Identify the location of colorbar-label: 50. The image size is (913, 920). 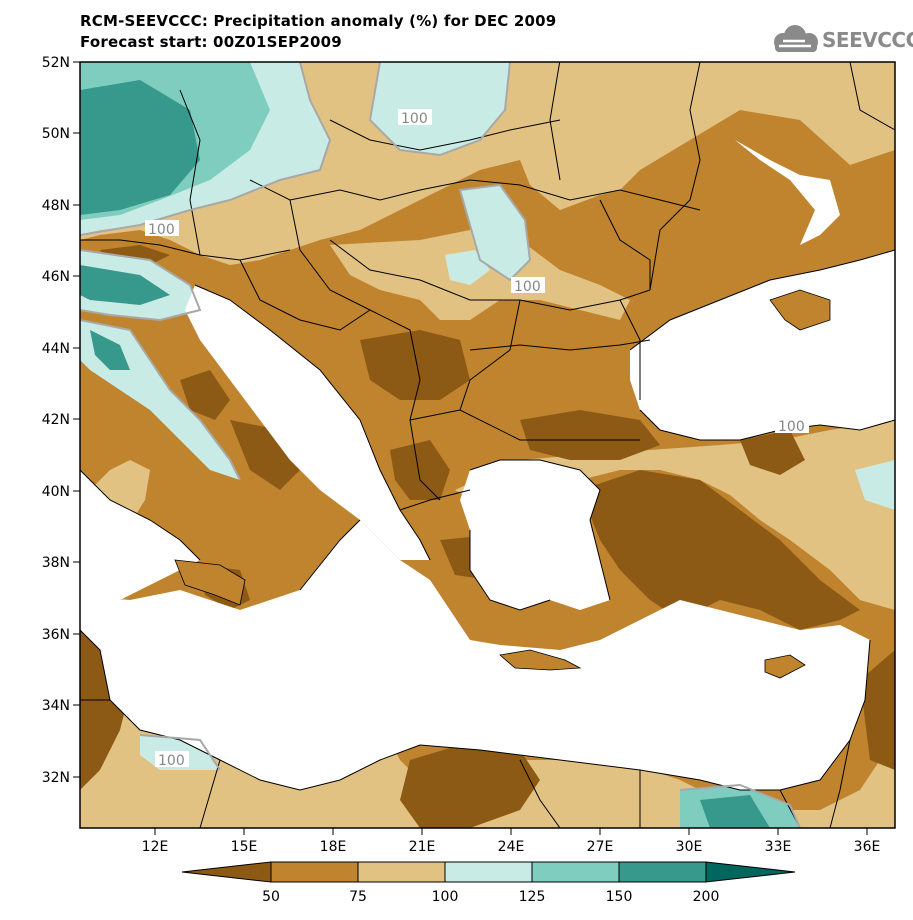
(271, 897).